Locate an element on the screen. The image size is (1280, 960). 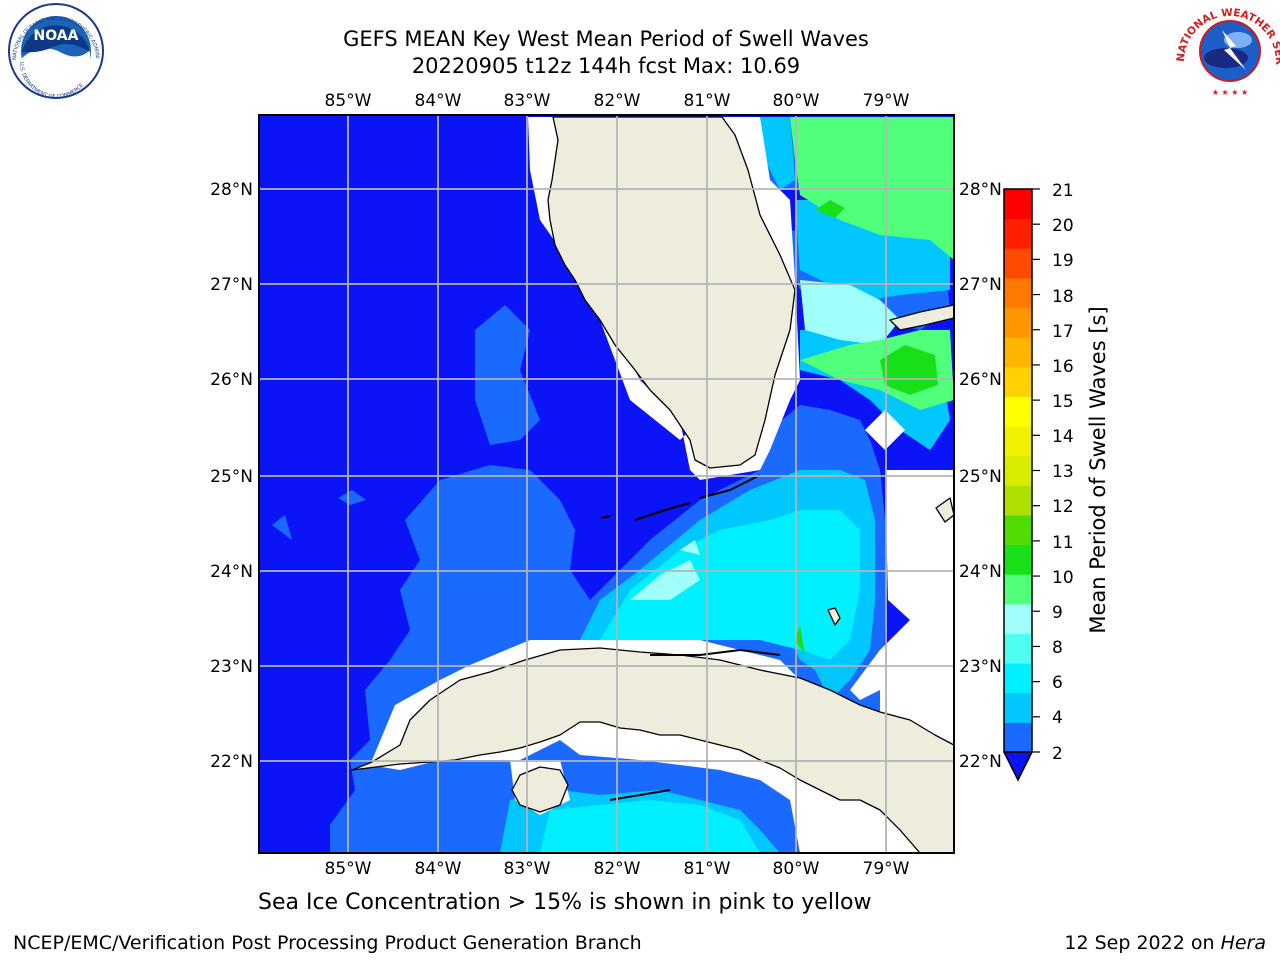
colorbar-under-triangle is located at coordinates (1018, 766).